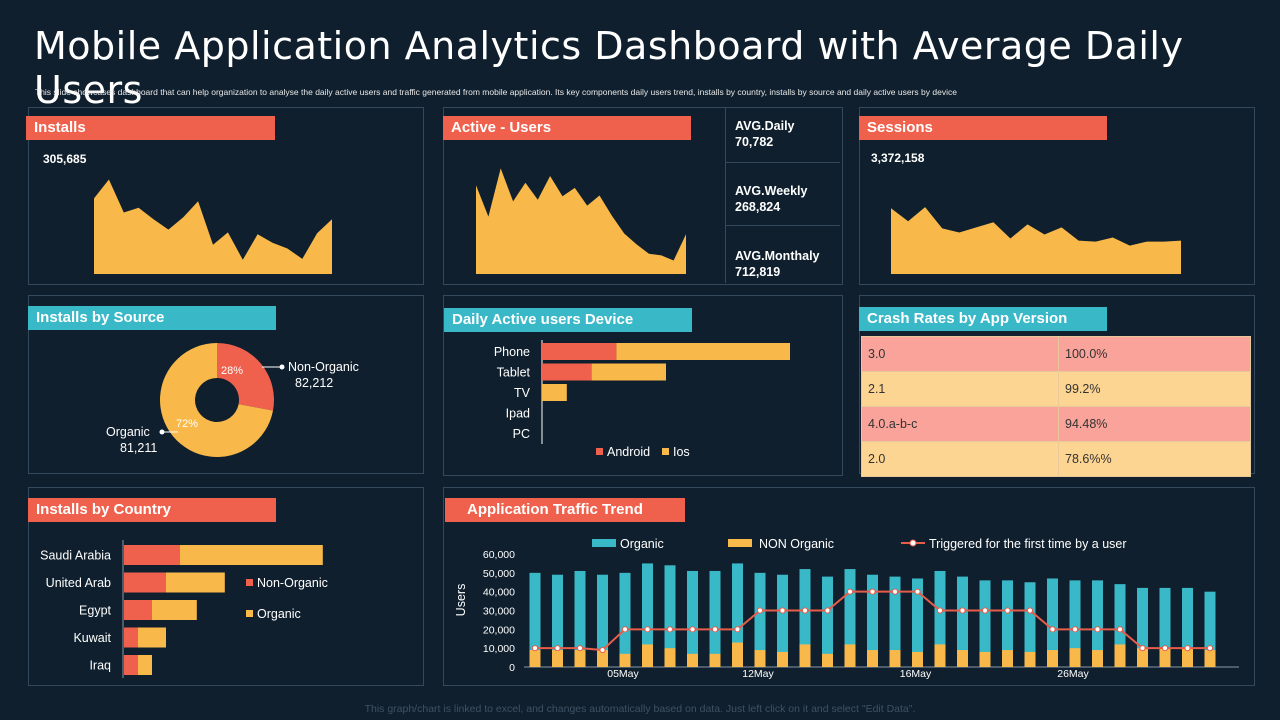 The height and width of the screenshot is (720, 1280). I want to click on country-category-label: Saudi Arabia, so click(75, 556).